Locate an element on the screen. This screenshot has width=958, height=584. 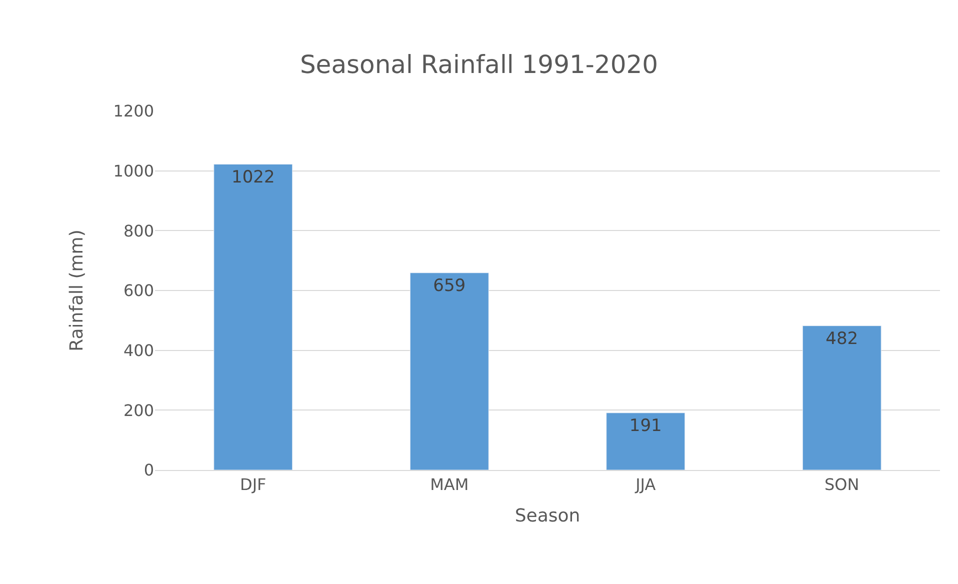
y-tick-label: 1200 is located at coordinates (133, 111).